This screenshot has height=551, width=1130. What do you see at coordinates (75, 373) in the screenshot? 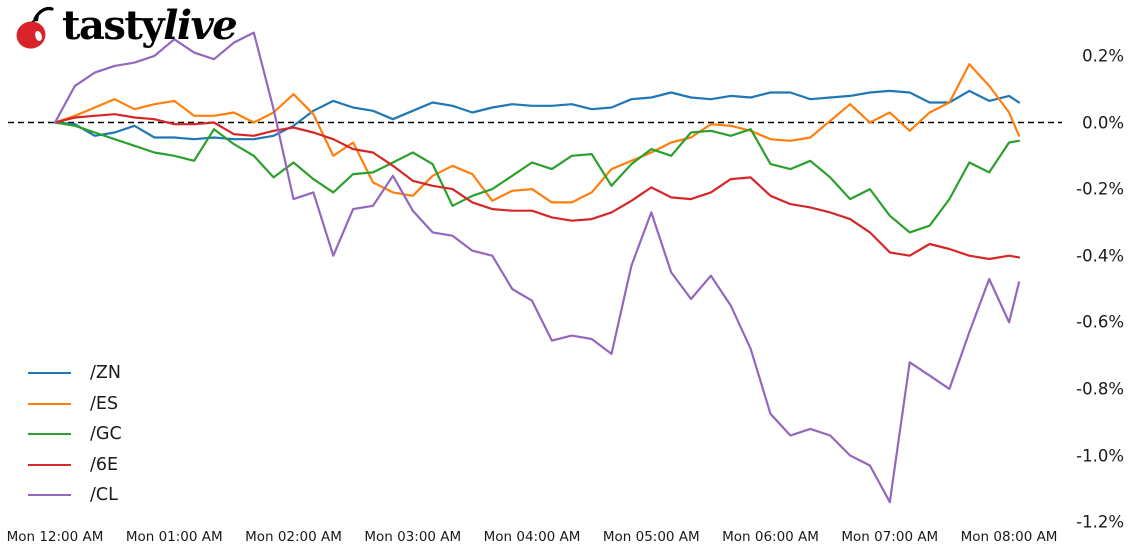
I see `legend-item-zn: /ZN` at bounding box center [75, 373].